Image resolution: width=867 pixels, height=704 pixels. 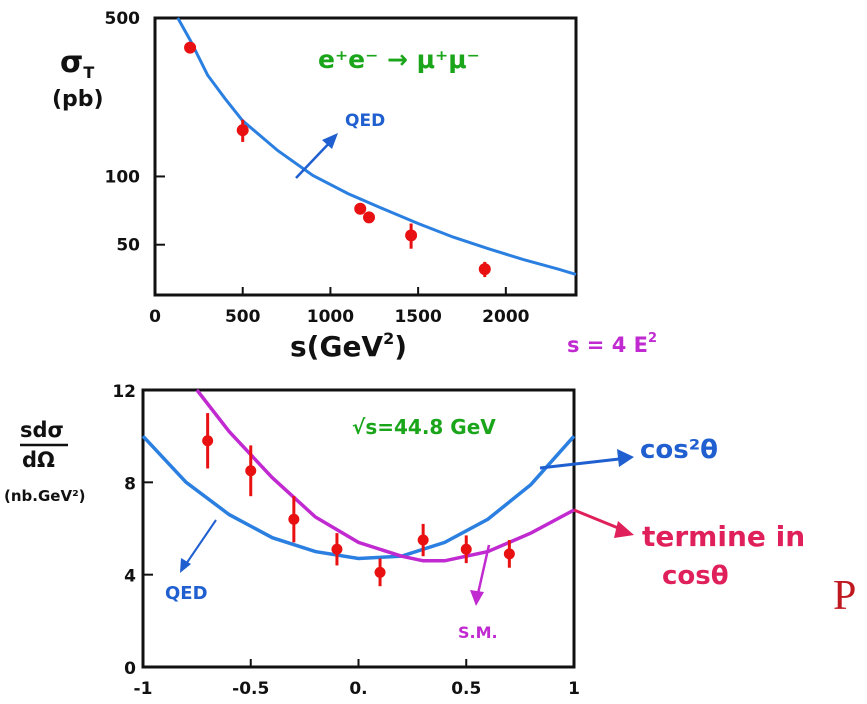 I want to click on bottom-qed-curve, so click(x=358, y=498).